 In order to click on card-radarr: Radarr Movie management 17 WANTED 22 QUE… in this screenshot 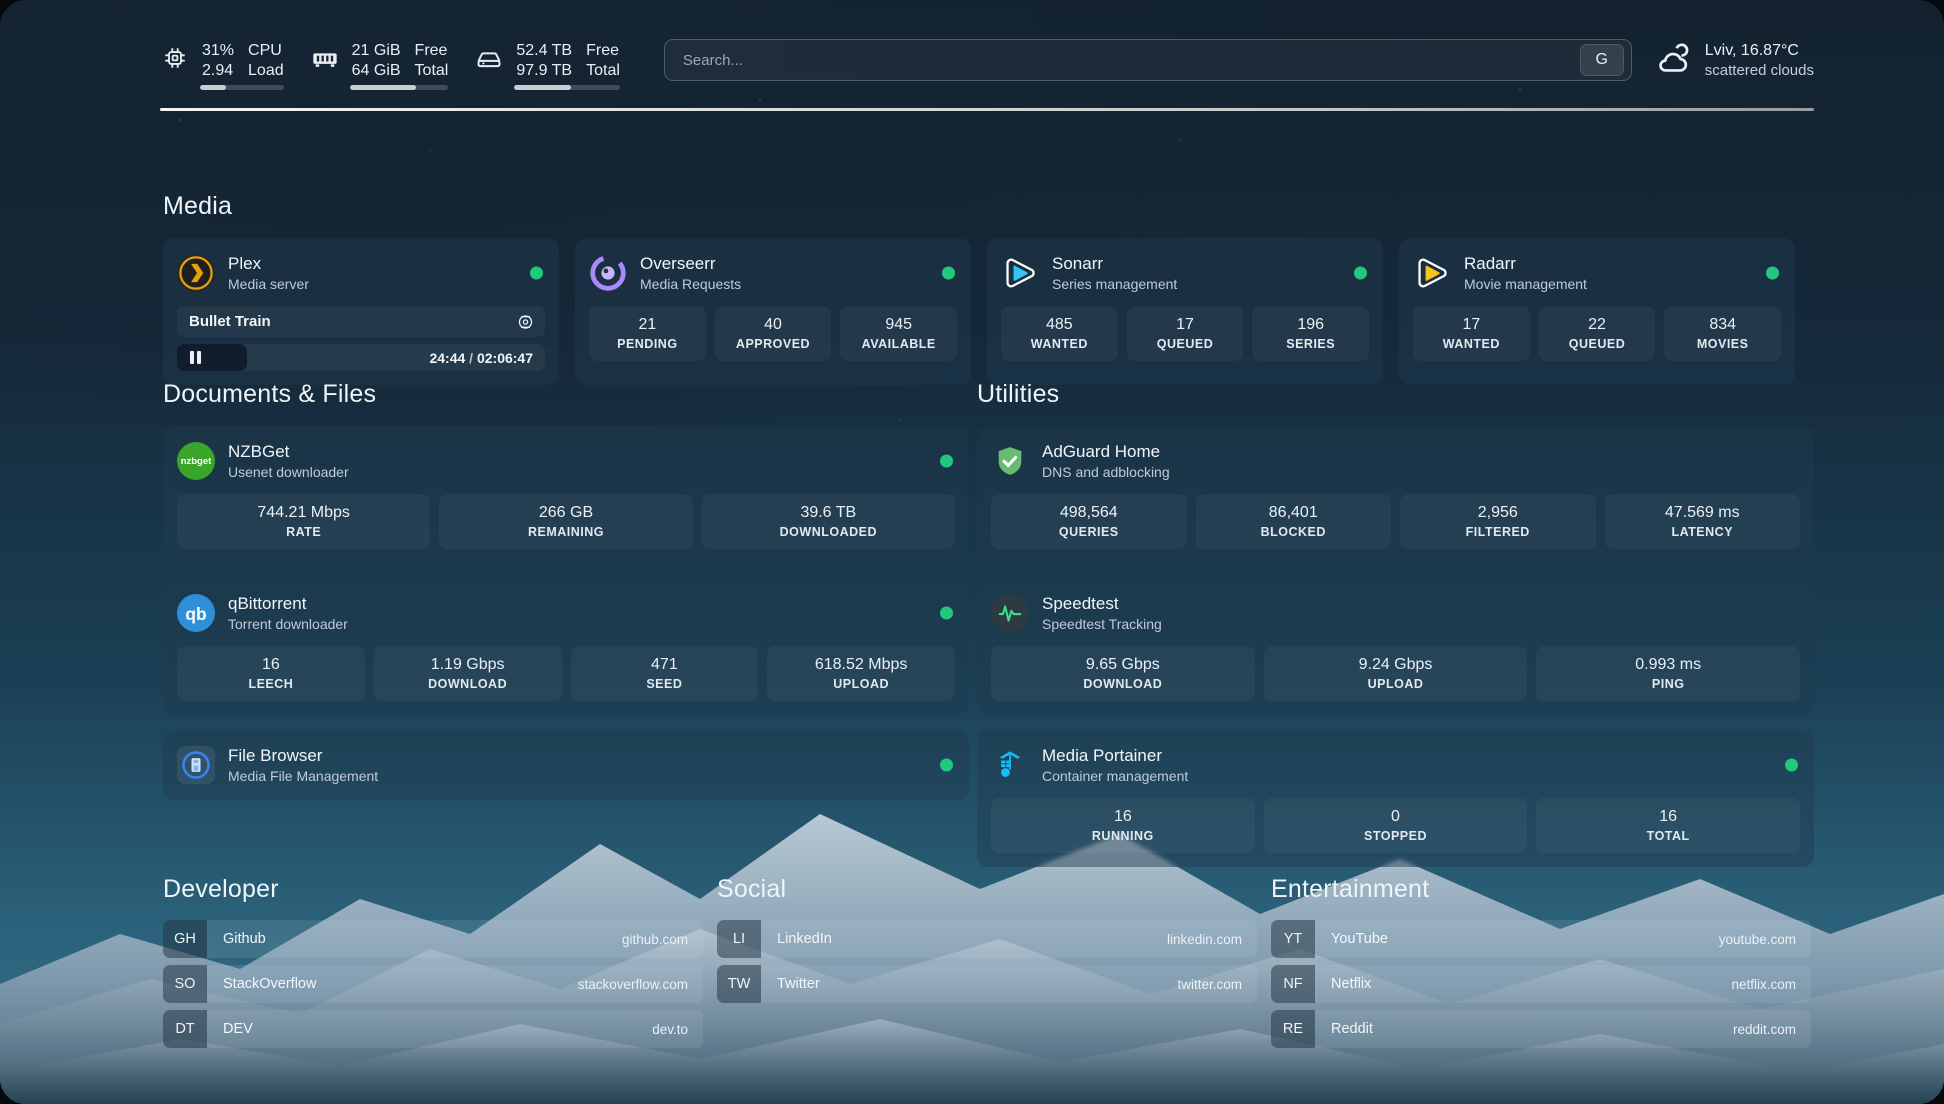, I will do `click(1597, 311)`.